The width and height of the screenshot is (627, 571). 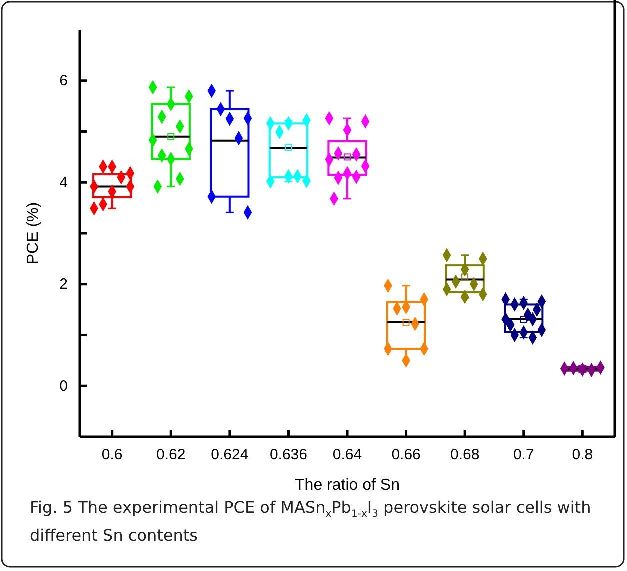 I want to click on x-tick-label: 0.8, so click(x=583, y=455).